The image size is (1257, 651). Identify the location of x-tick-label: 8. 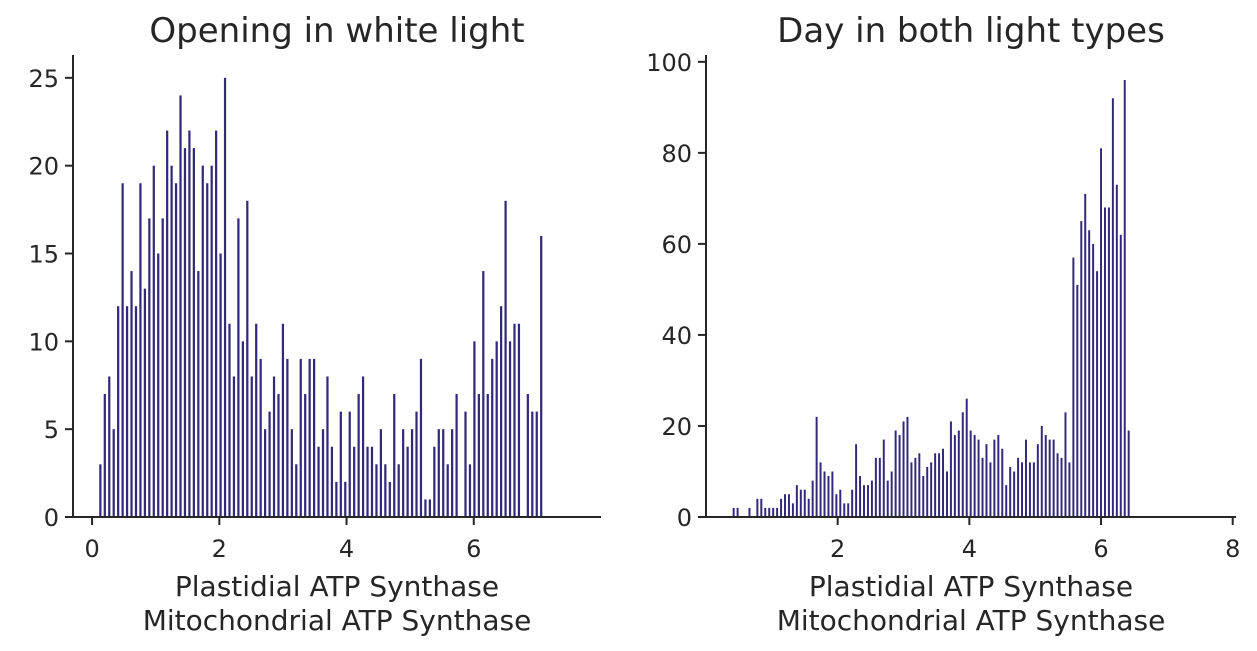
(1232, 549).